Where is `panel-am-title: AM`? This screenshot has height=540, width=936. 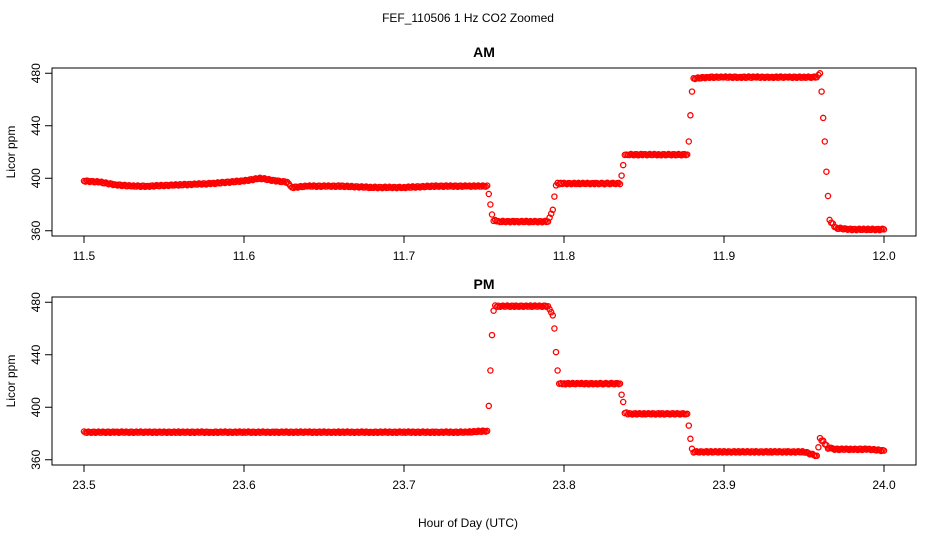
panel-am-title: AM is located at coordinates (484, 52).